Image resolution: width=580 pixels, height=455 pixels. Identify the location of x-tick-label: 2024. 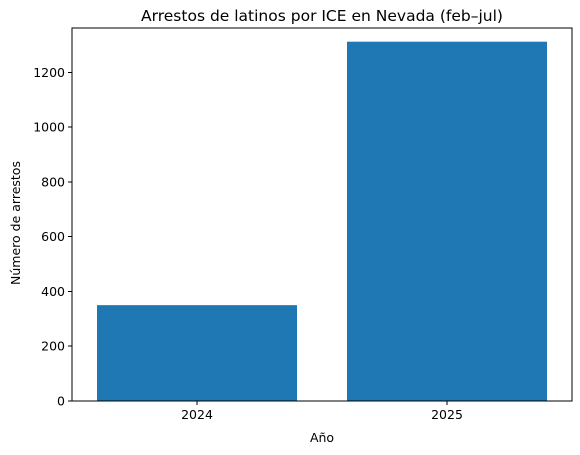
(197, 414).